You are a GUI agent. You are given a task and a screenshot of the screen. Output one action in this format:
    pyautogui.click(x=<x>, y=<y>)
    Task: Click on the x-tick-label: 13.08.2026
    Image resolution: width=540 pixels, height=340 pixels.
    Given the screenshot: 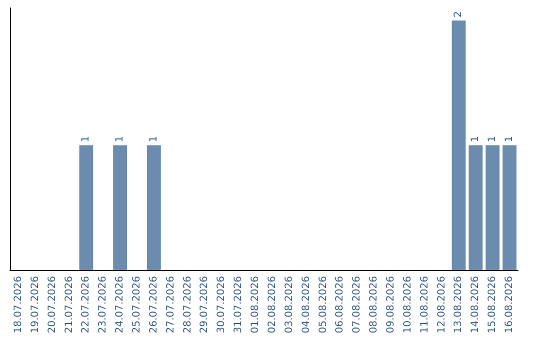 What is the action you would take?
    pyautogui.click(x=458, y=305)
    